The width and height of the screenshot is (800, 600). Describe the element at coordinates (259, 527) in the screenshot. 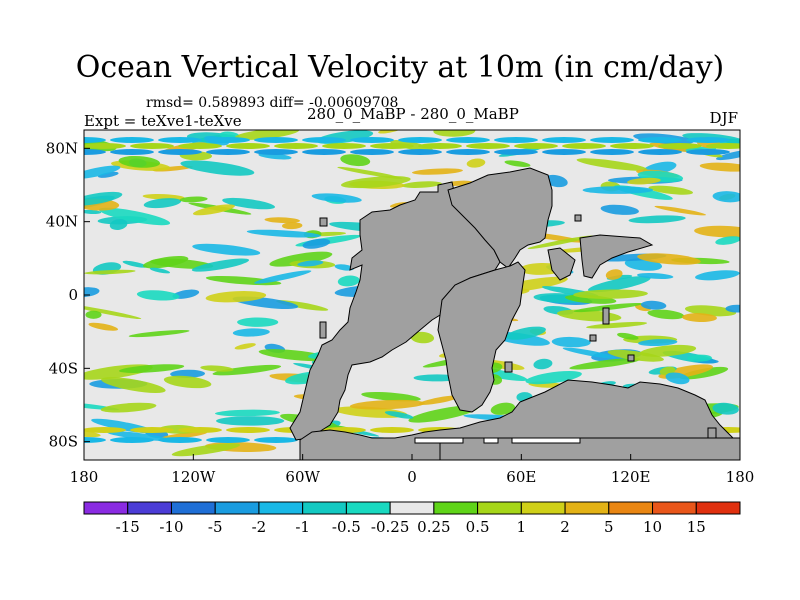

I see `colorbar-label: -2` at that location.